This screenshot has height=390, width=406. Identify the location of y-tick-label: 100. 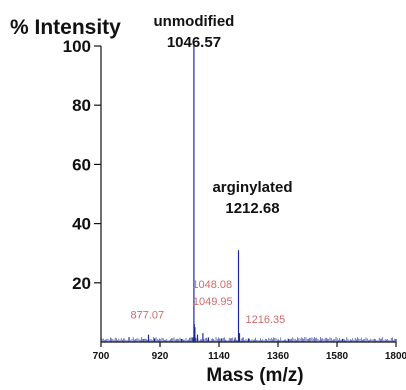
(77, 46).